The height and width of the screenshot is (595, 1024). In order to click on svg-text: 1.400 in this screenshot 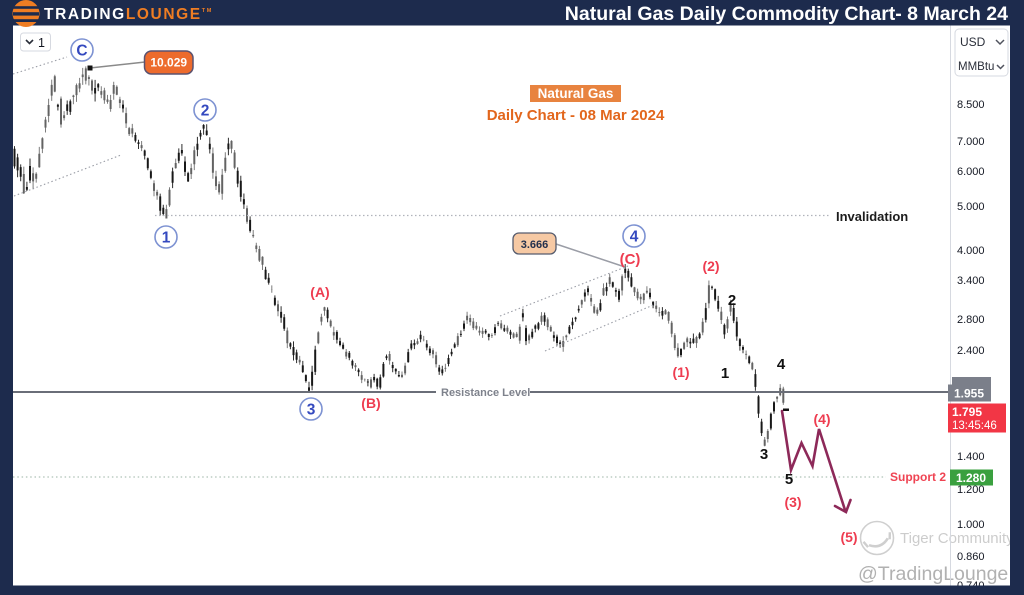, I will do `click(971, 457)`.